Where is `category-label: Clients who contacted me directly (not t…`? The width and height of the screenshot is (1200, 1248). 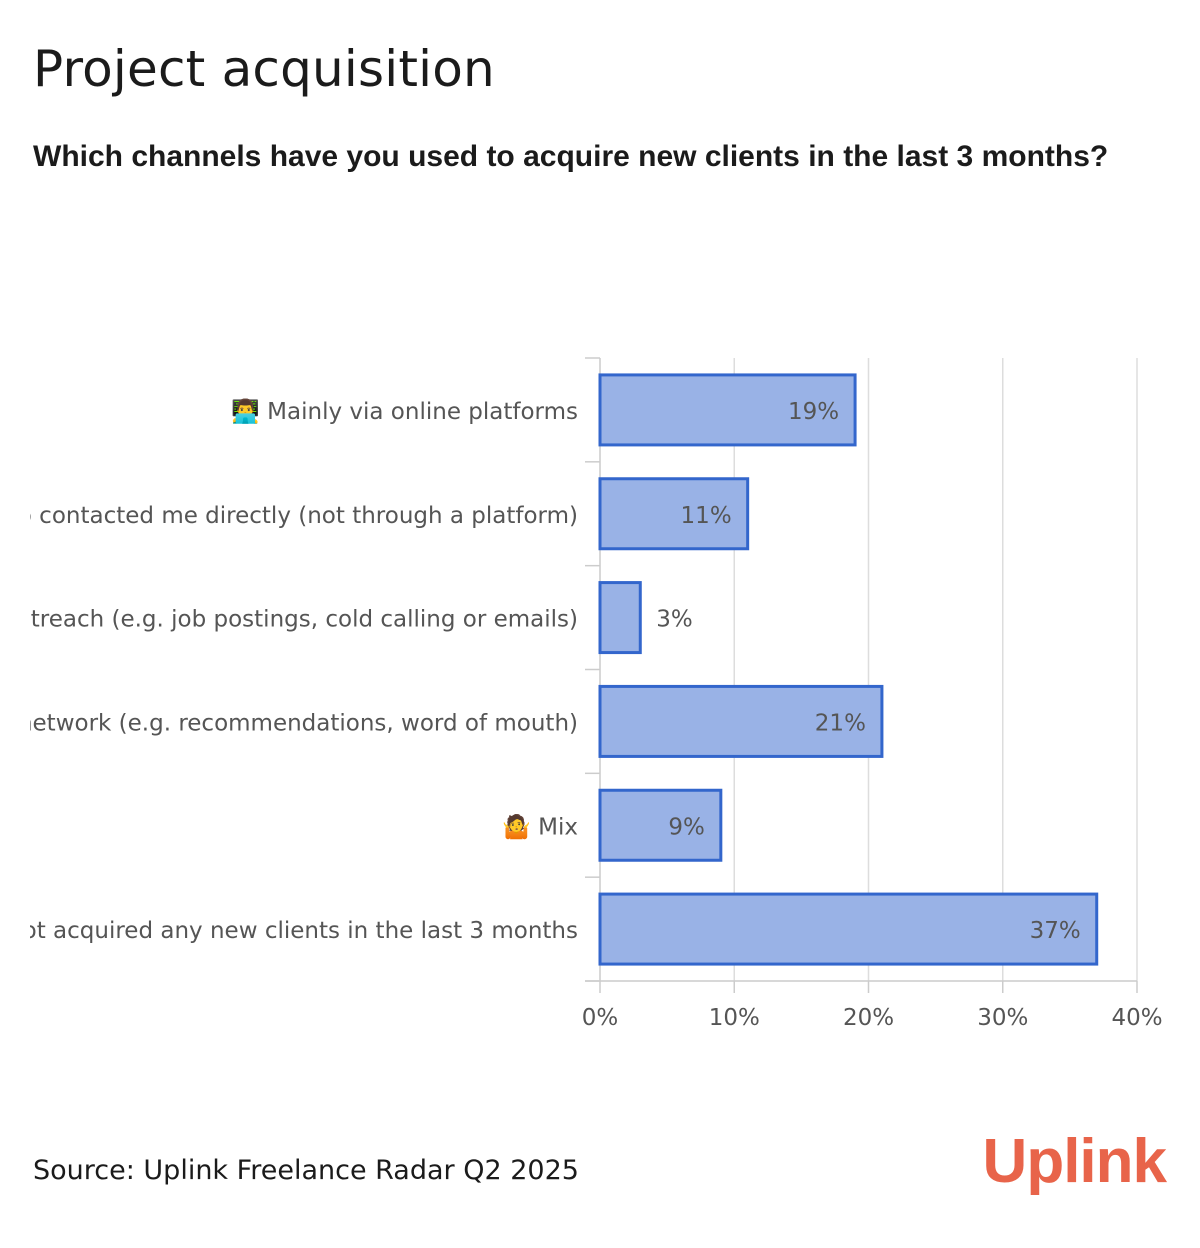
category-label: Clients who contacted me directly (not t… is located at coordinates (289, 516).